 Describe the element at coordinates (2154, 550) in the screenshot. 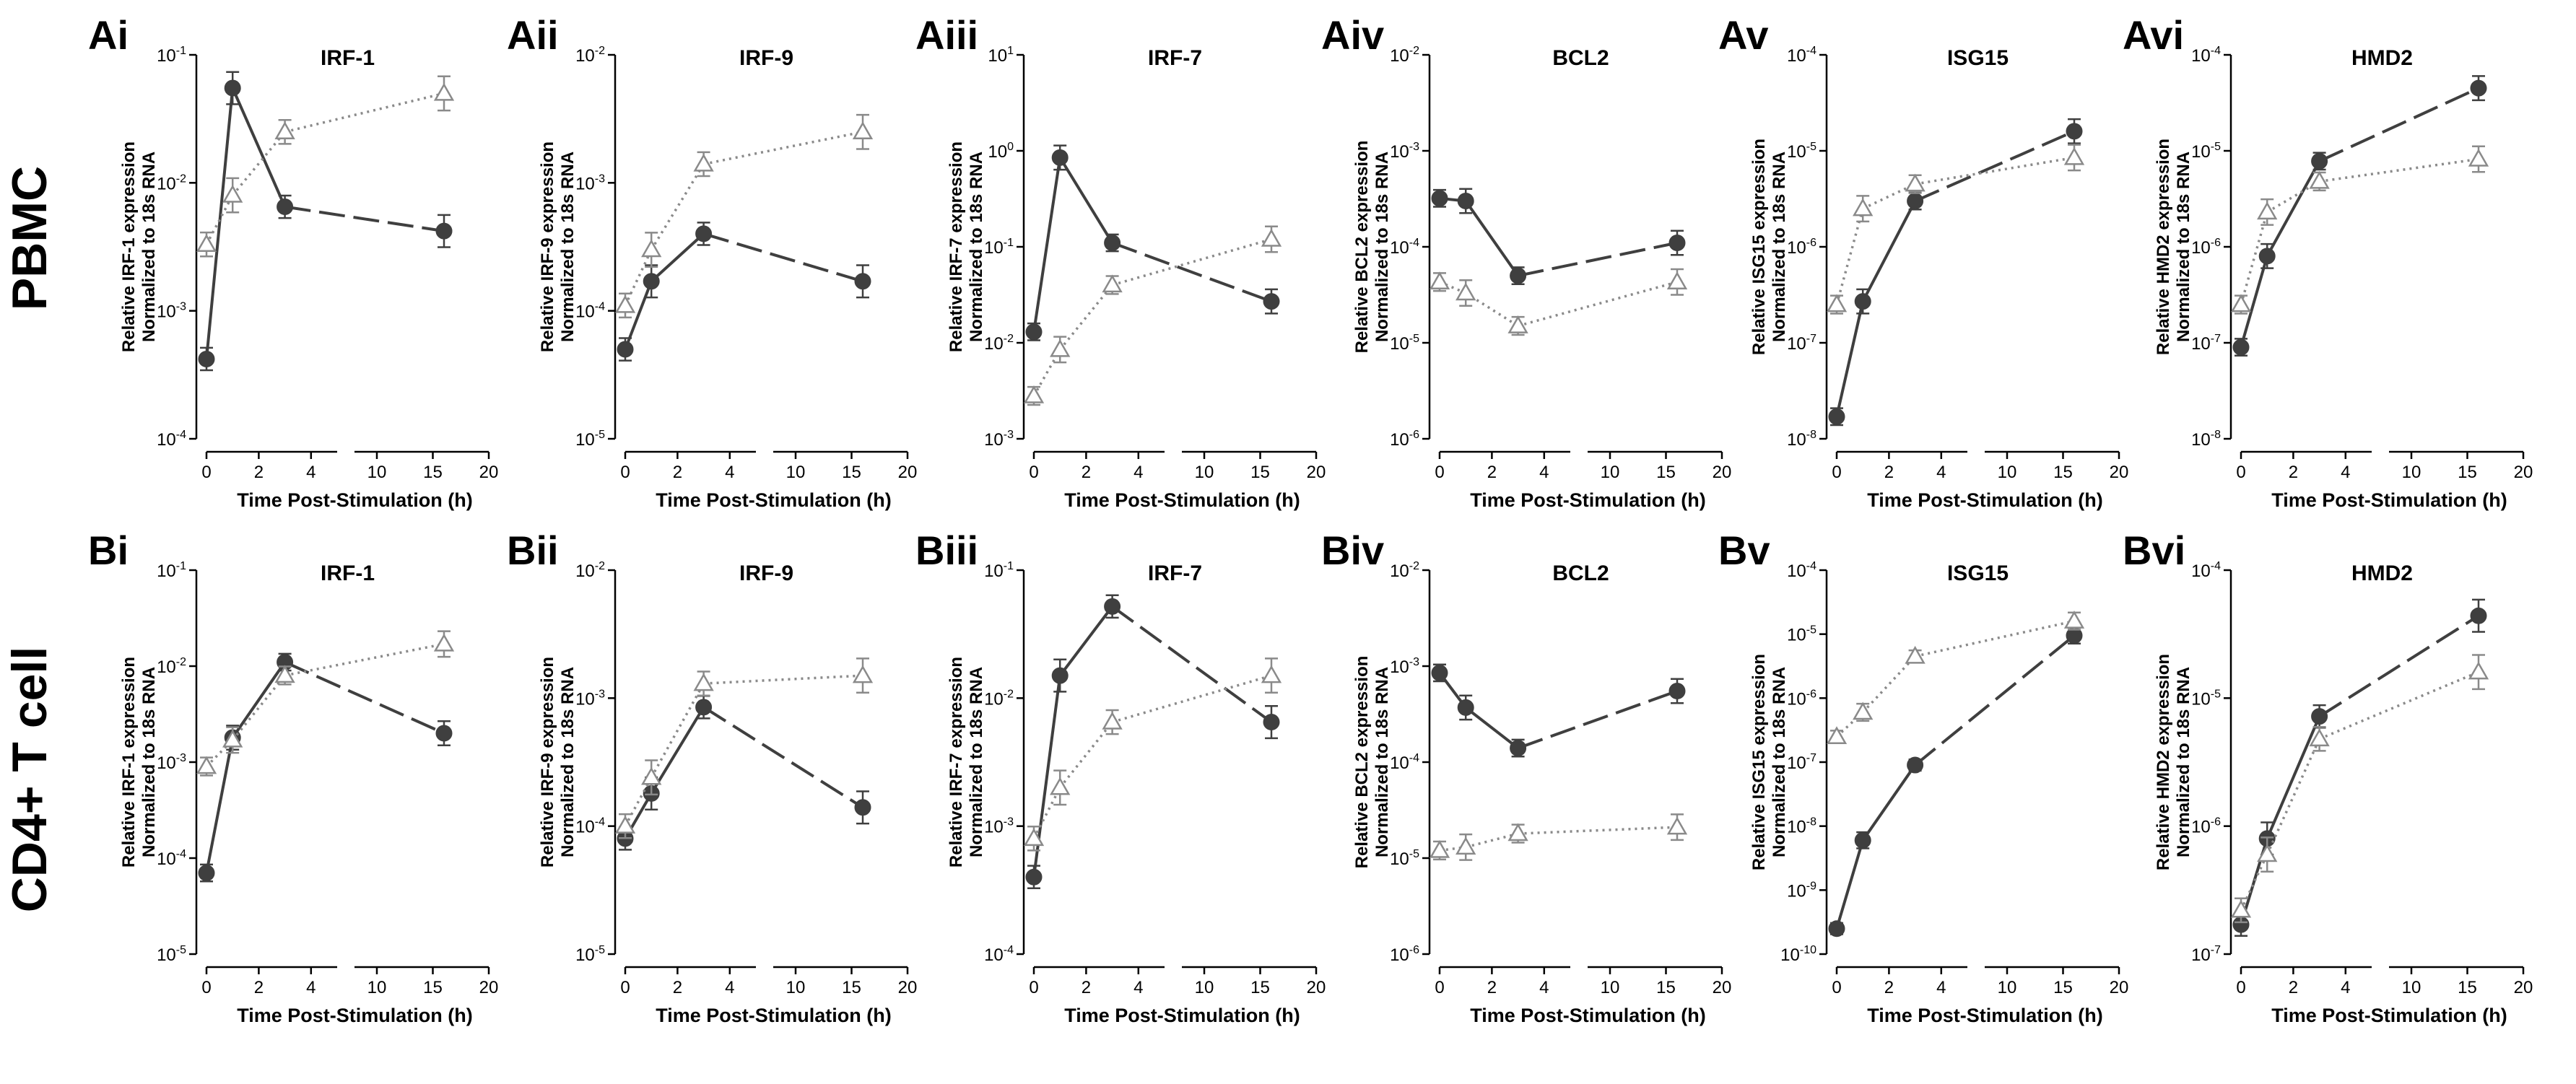

I see `panel-label: Bvi` at that location.